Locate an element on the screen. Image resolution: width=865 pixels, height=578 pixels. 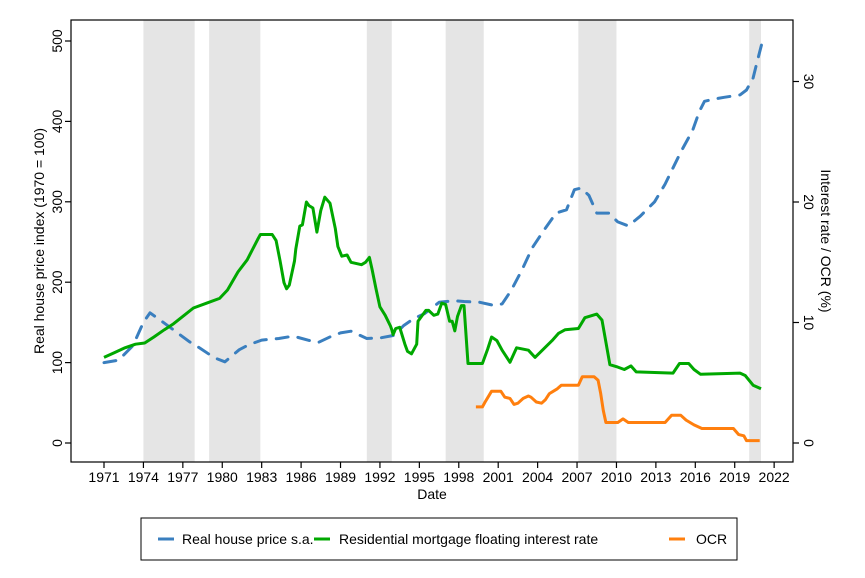
x-tick-label: 1992 is located at coordinates (379, 477).